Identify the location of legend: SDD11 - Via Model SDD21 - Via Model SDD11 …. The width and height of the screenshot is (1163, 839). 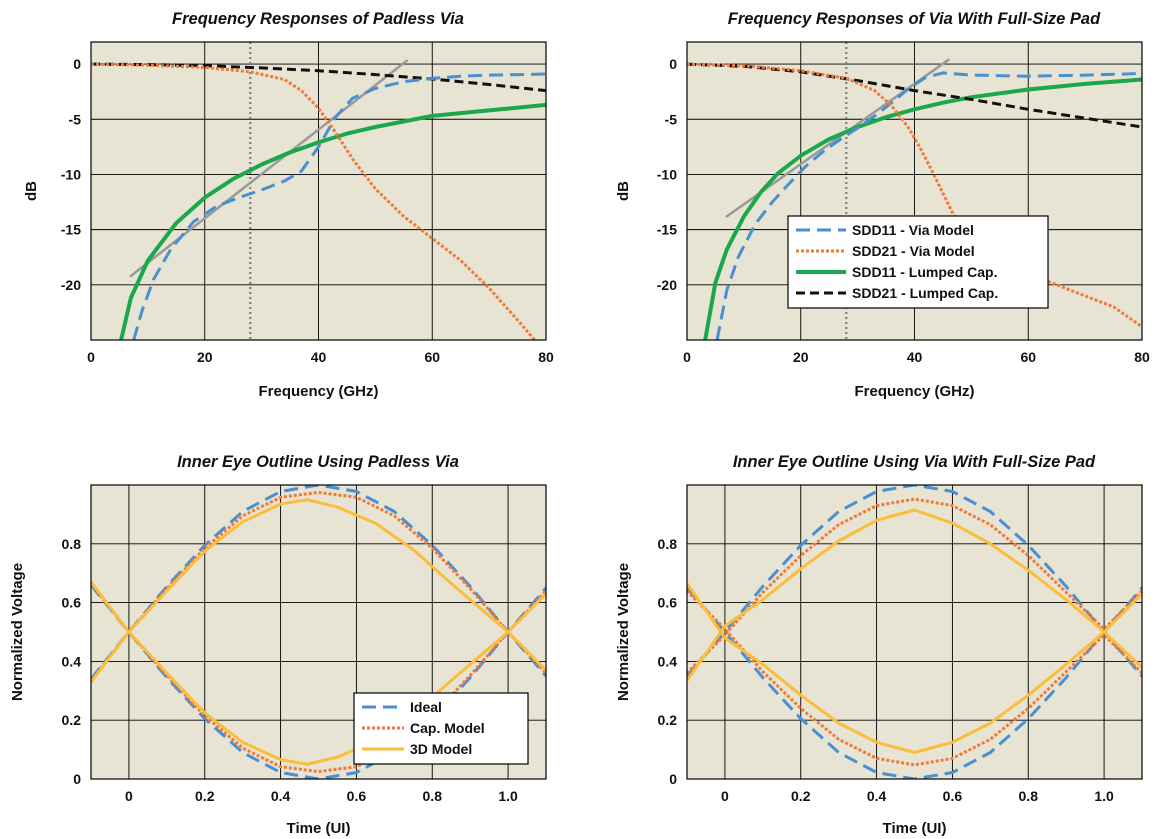
(918, 262).